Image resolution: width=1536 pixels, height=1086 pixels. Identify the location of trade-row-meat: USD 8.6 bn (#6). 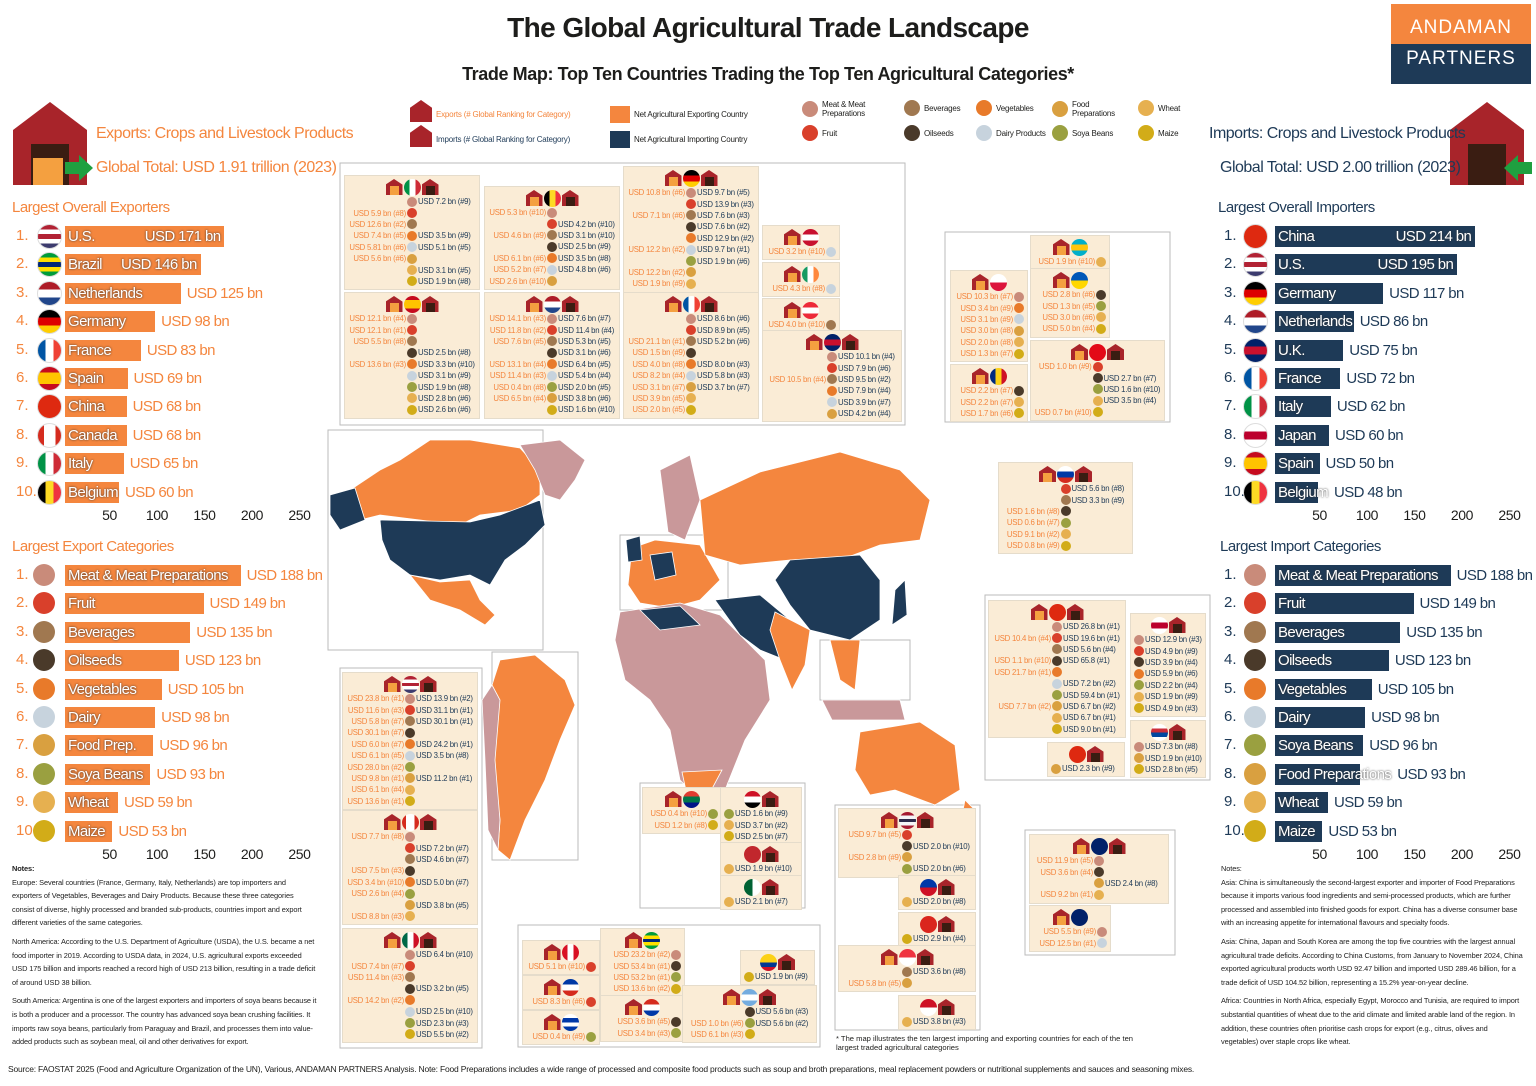
(691, 318).